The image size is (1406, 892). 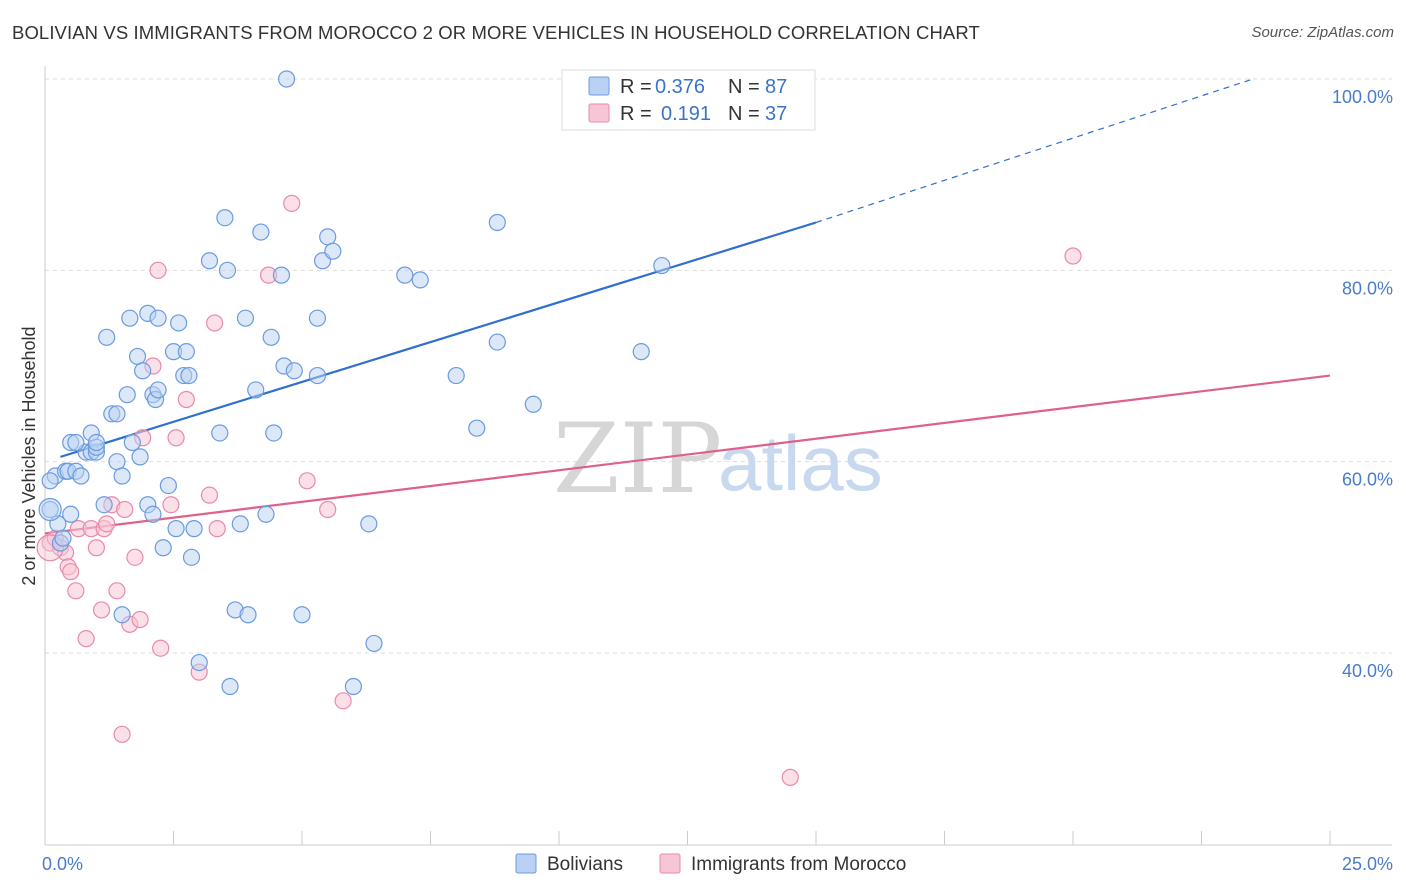 I want to click on legend-n-label-1: N =, so click(x=744, y=87).